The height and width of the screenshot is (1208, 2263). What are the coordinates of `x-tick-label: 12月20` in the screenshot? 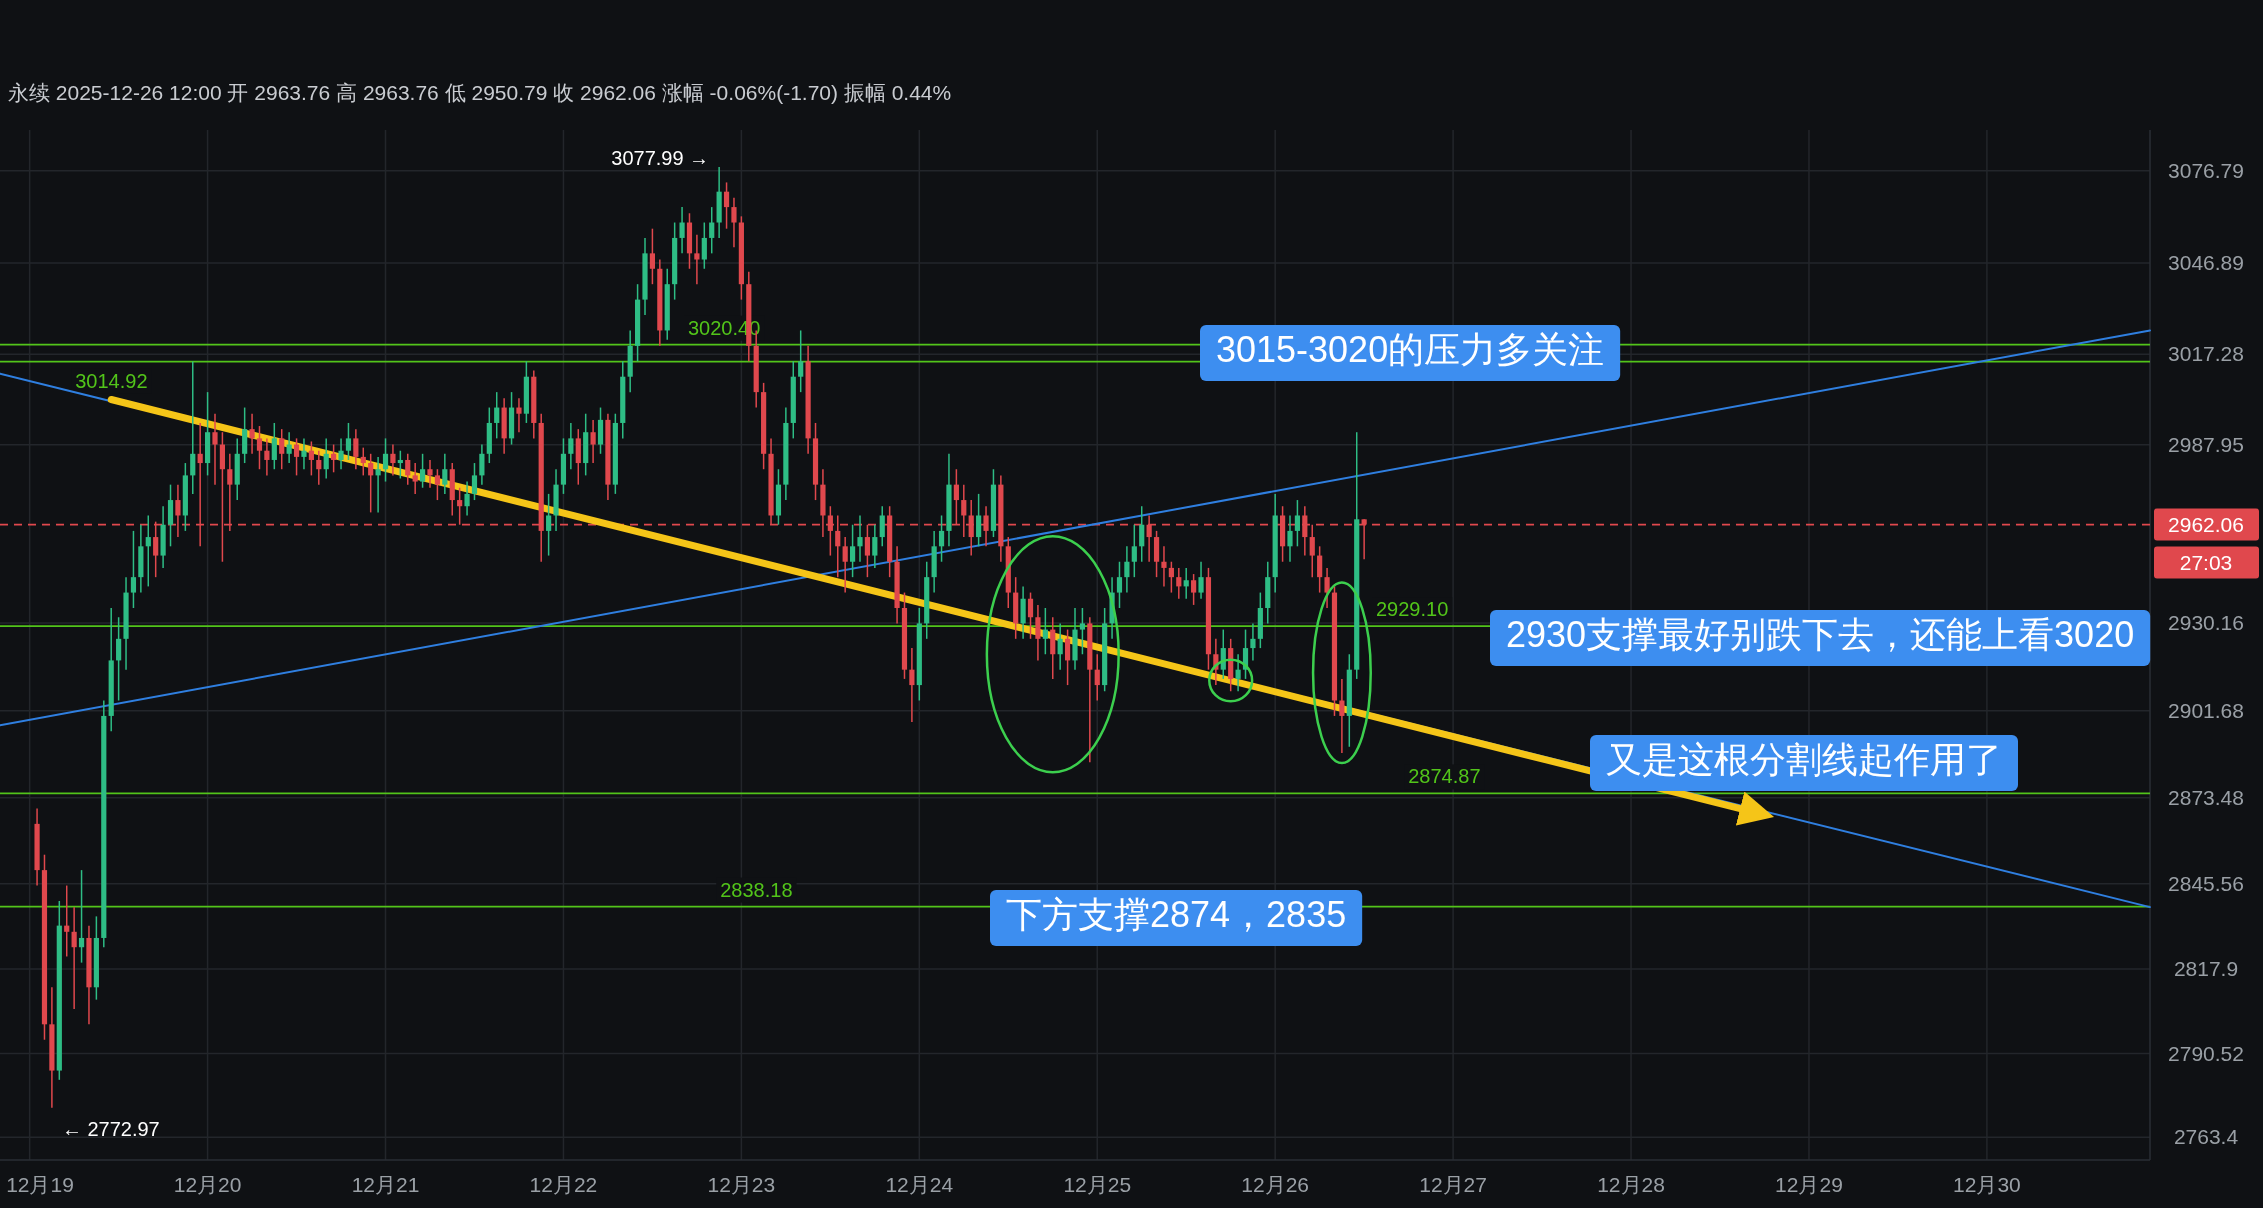 It's located at (207, 1184).